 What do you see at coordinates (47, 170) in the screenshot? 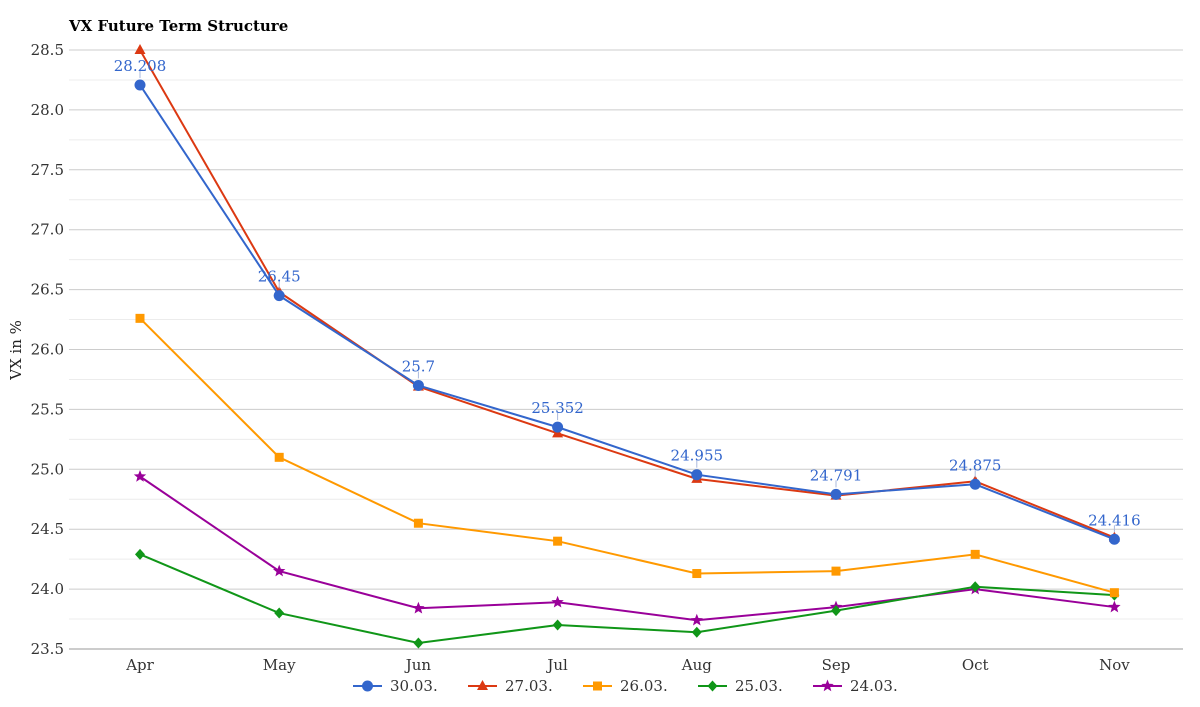
I see `y-tick-label: 27.5` at bounding box center [47, 170].